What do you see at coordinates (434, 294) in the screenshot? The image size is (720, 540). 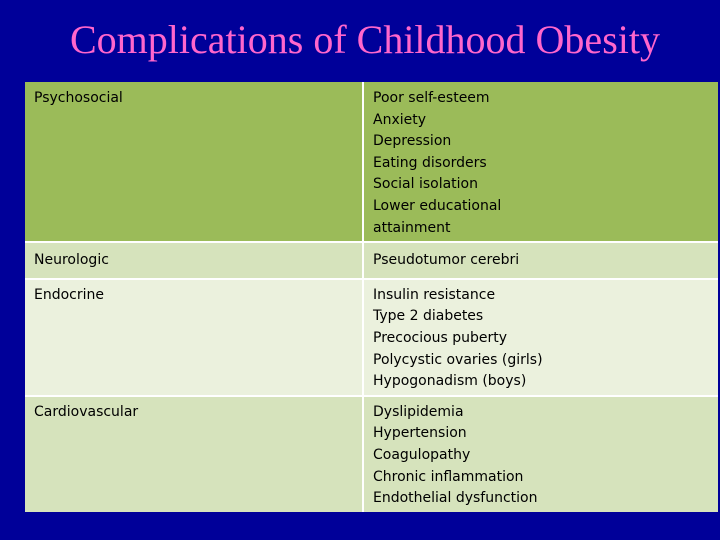 I see `list-item: Insulin resistance` at bounding box center [434, 294].